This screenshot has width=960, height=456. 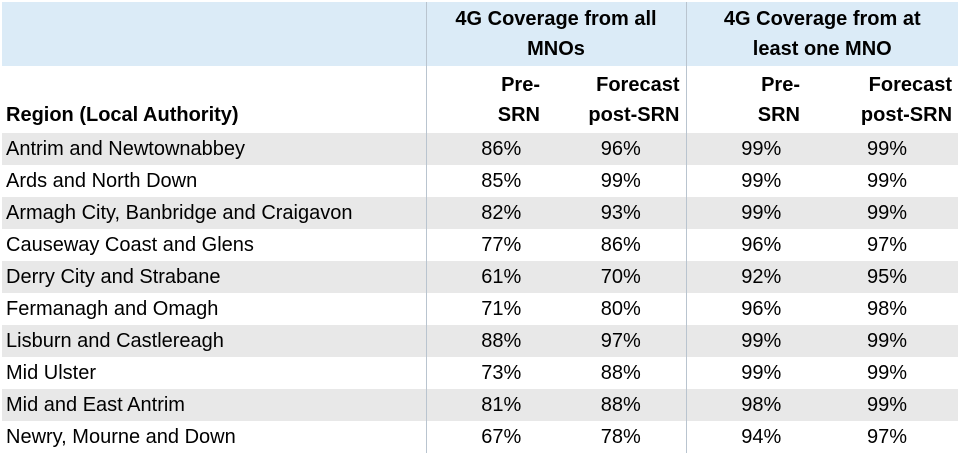 What do you see at coordinates (214, 99) in the screenshot?
I see `region-column-header: Region (Local Authority)` at bounding box center [214, 99].